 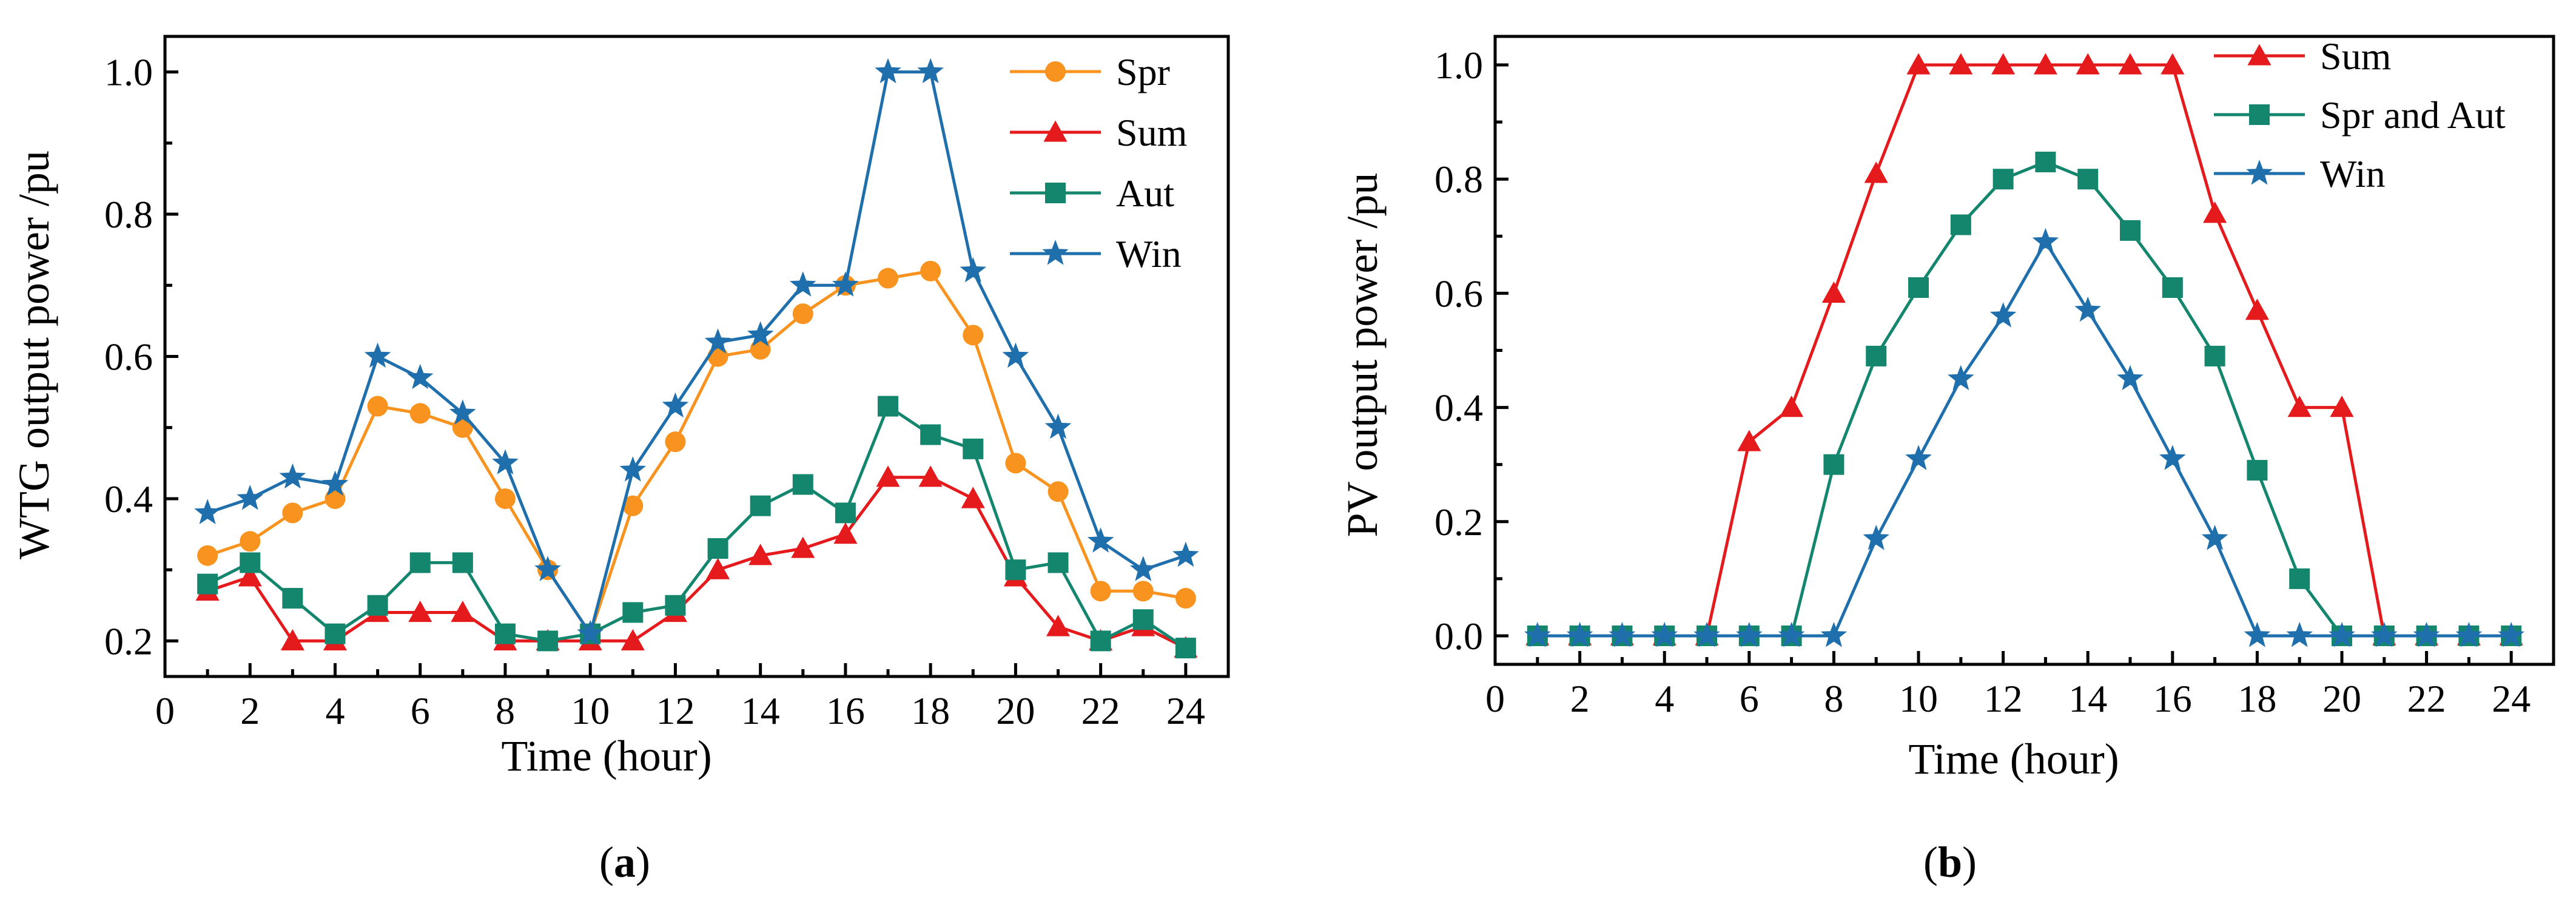 I want to click on x-tick-label: 14, so click(x=760, y=710).